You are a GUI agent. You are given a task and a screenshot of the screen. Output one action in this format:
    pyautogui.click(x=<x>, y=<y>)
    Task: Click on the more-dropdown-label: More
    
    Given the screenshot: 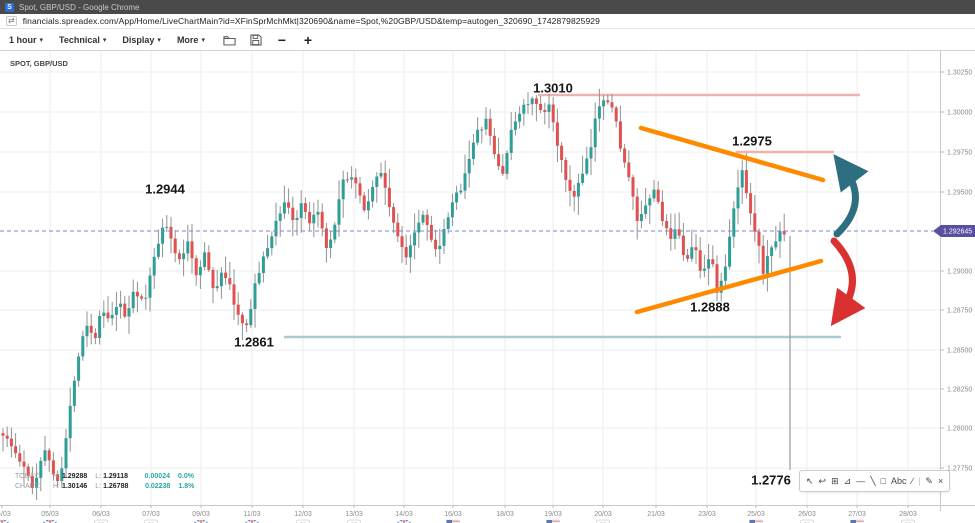 What is the action you would take?
    pyautogui.click(x=187, y=39)
    